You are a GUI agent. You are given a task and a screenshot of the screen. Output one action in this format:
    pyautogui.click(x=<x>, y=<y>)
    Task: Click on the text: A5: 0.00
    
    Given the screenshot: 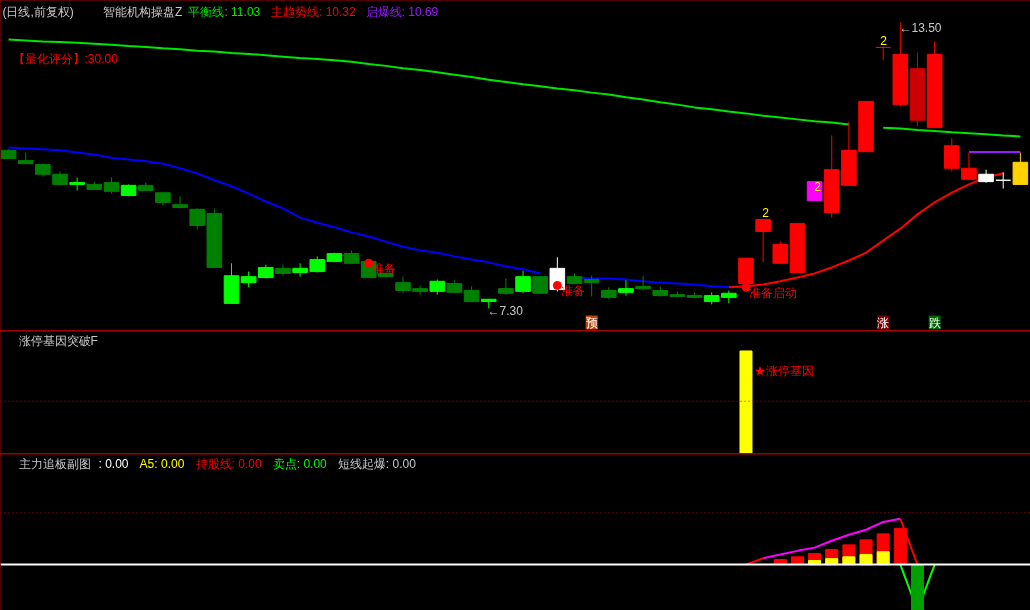 What is the action you would take?
    pyautogui.click(x=162, y=463)
    